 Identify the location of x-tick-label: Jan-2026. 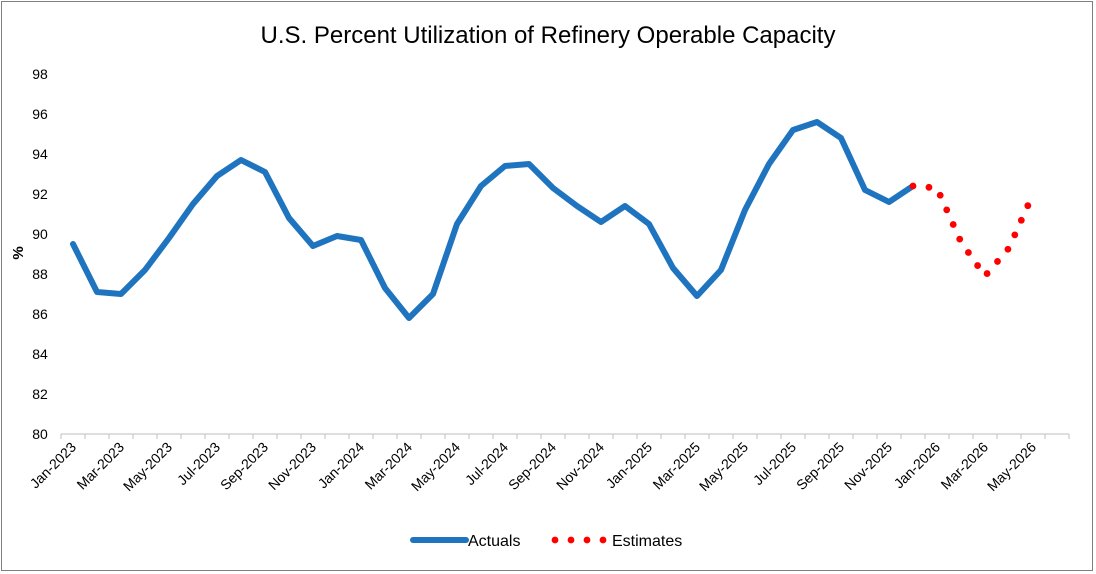
(917, 465).